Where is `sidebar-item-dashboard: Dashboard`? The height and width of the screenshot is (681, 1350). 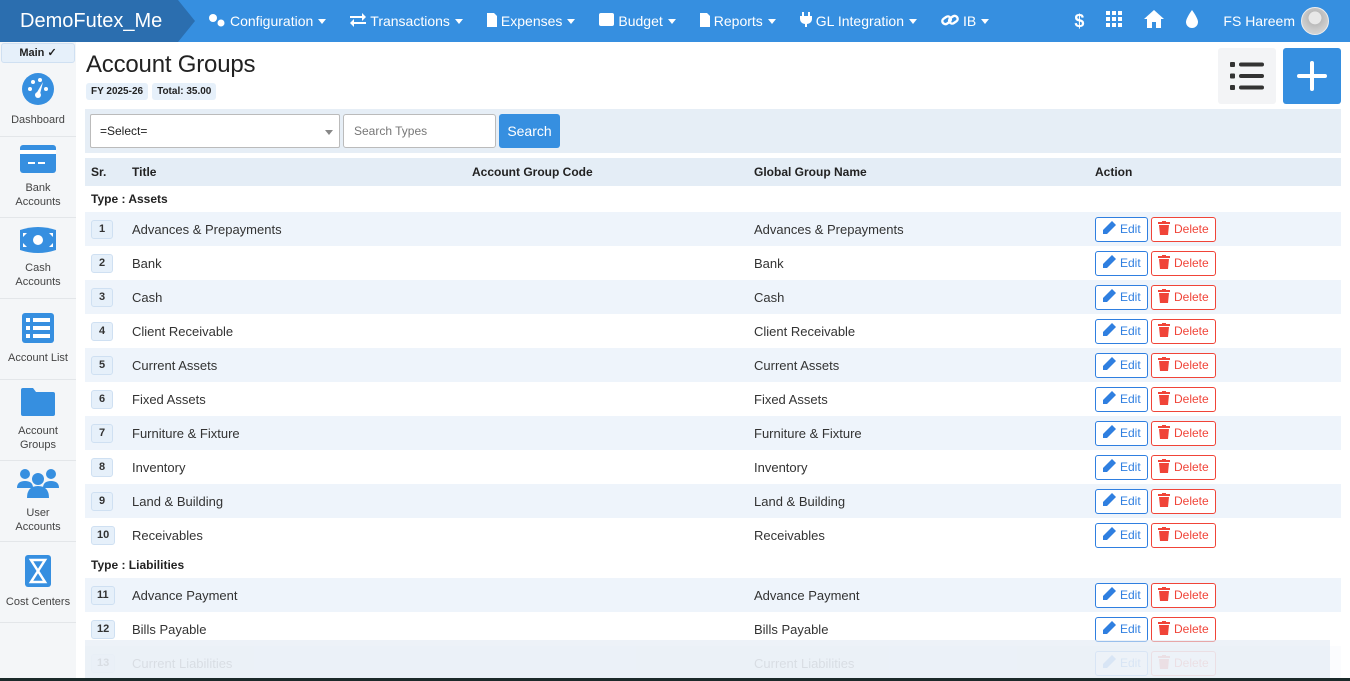 sidebar-item-dashboard: Dashboard is located at coordinates (38, 100).